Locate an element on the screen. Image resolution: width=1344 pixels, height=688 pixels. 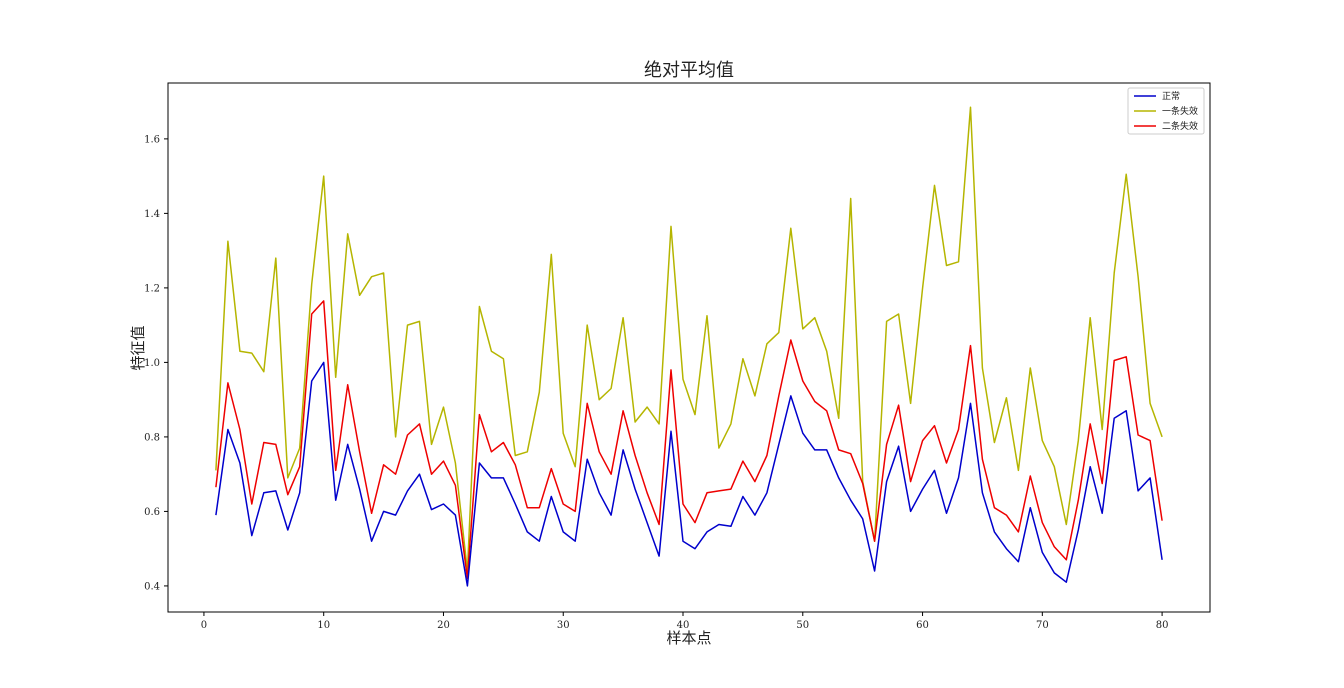
x-tick-label: 80 is located at coordinates (1162, 625).